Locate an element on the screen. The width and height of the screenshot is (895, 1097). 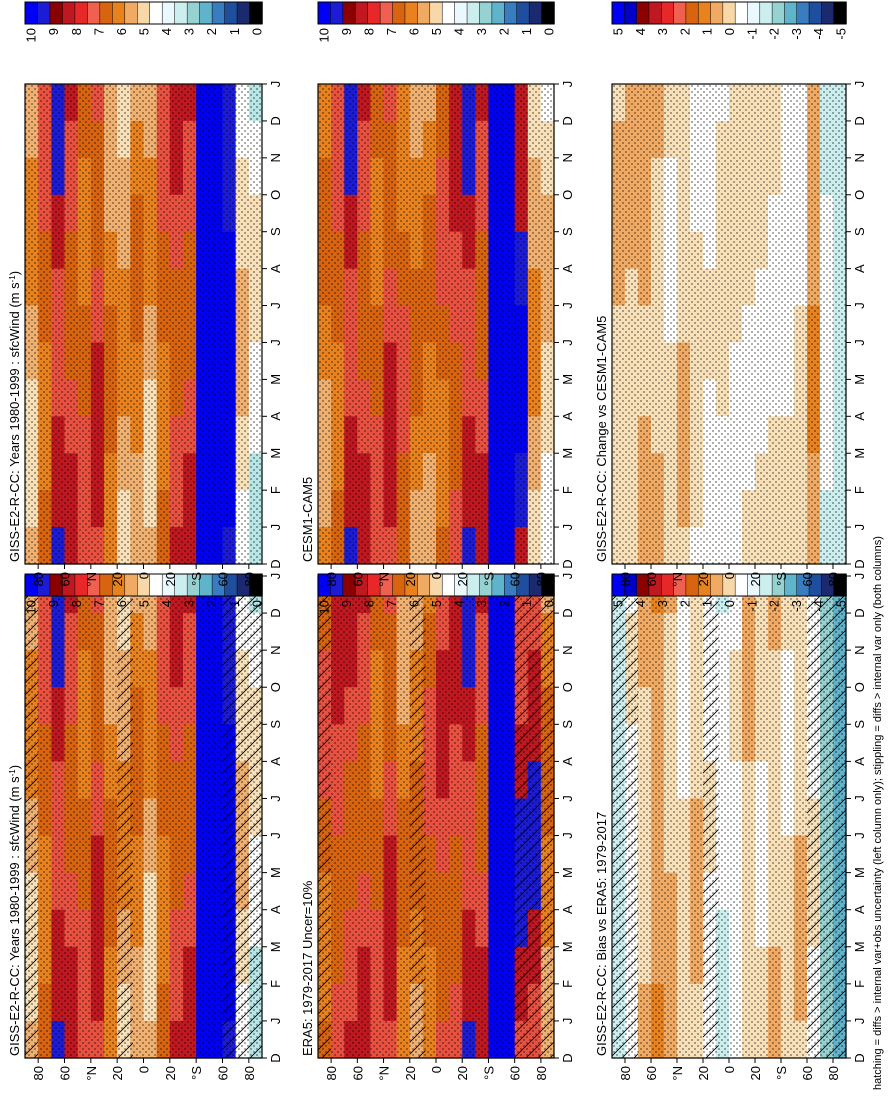
colorbar-label: 2 is located at coordinates (684, 603).